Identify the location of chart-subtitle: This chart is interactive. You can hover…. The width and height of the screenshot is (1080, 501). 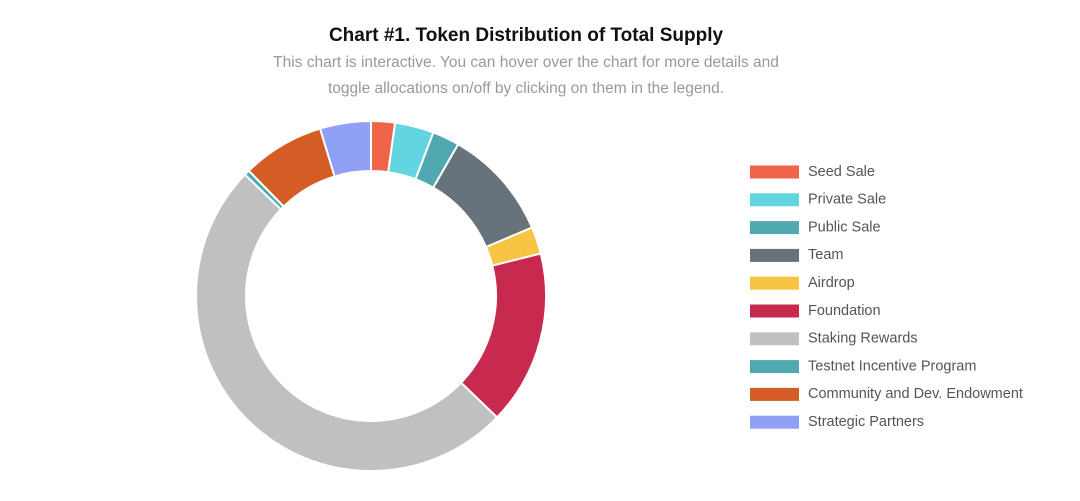
(526, 62).